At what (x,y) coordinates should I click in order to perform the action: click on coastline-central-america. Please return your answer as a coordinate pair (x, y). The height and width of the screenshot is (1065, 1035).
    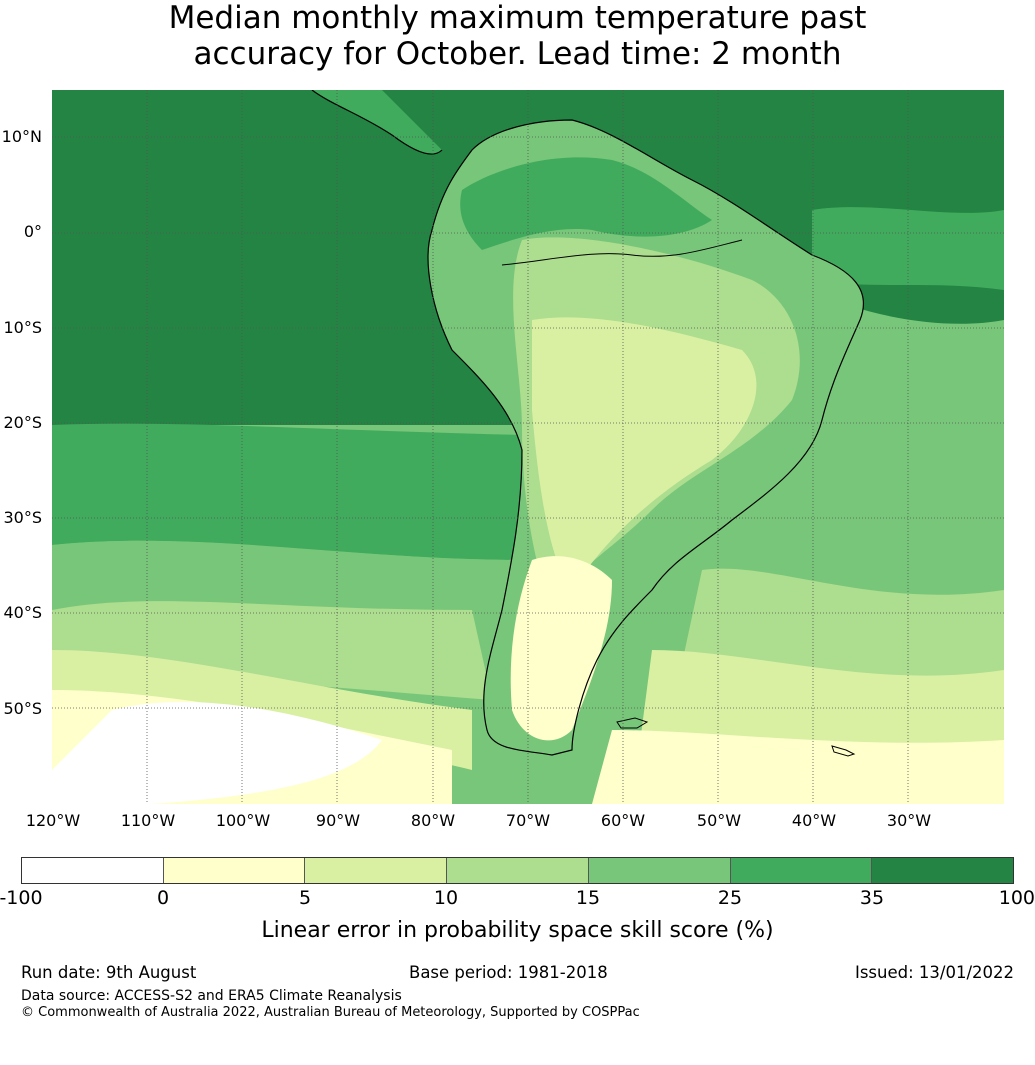
    Looking at the image, I should click on (377, 122).